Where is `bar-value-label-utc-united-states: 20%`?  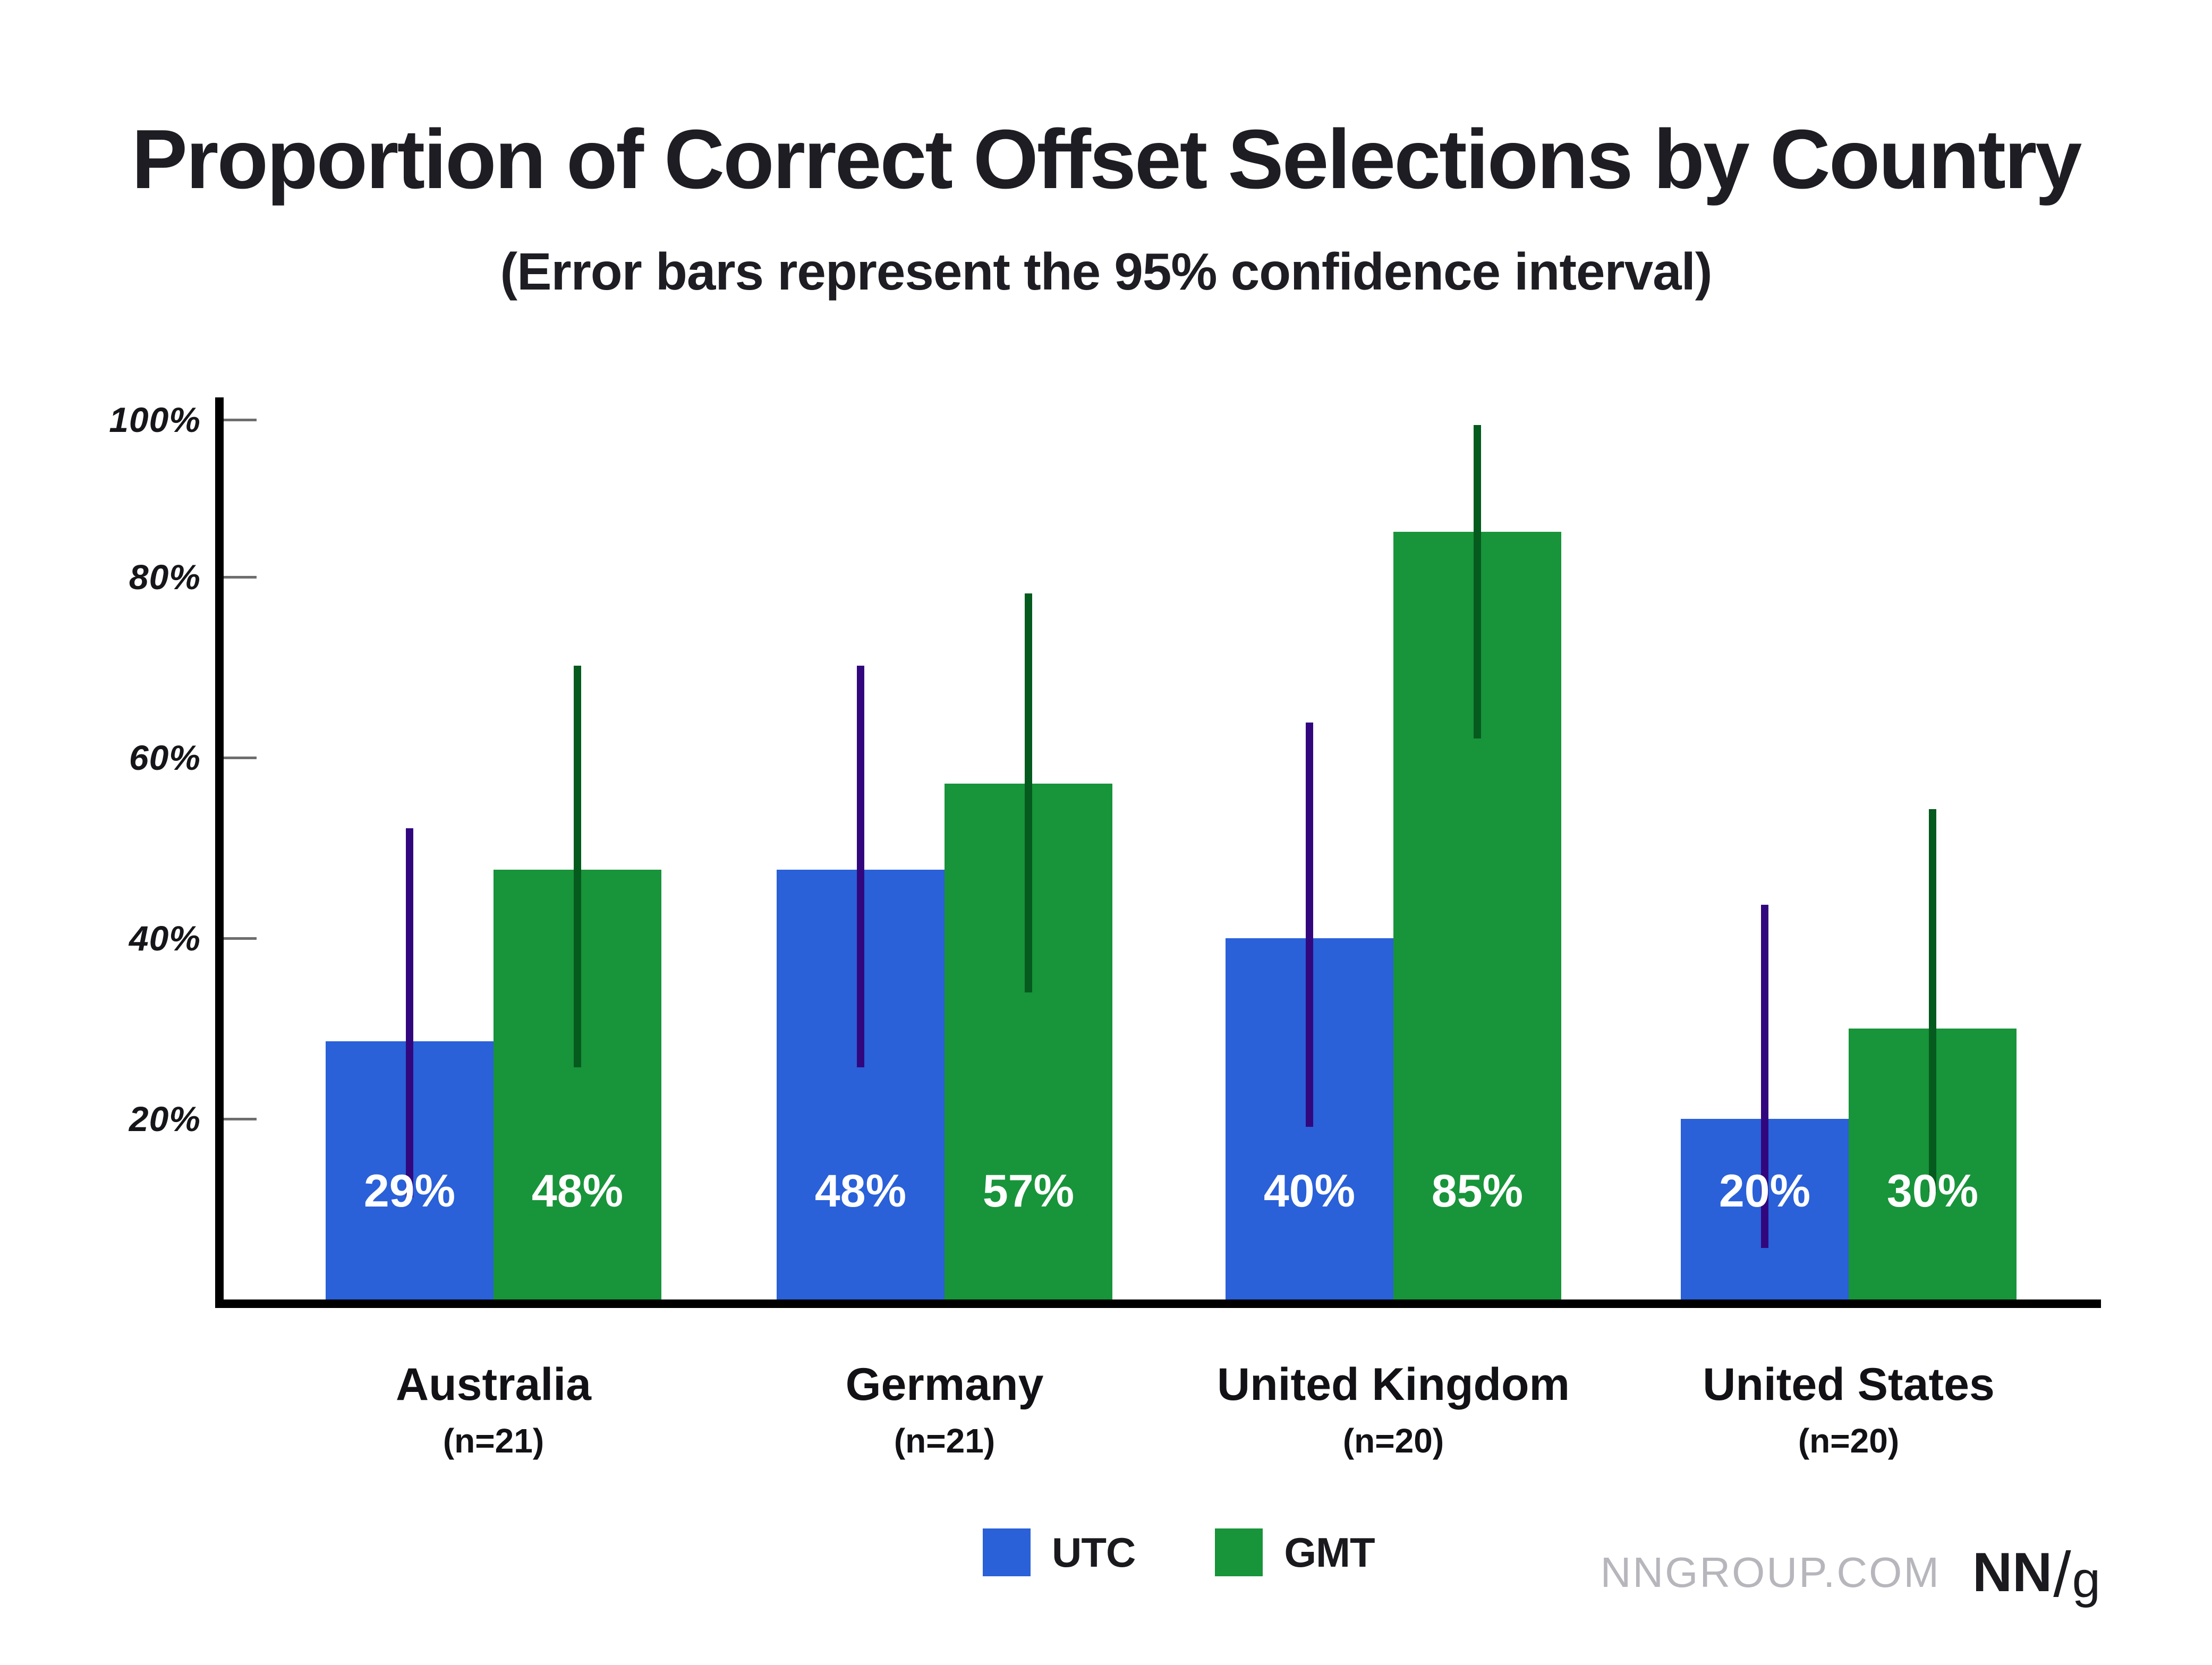
bar-value-label-utc-united-states: 20% is located at coordinates (1764, 1191).